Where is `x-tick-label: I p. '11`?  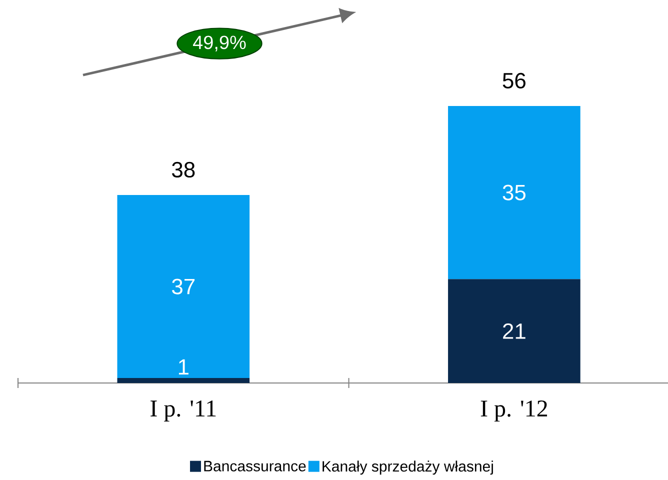 x-tick-label: I p. '11 is located at coordinates (183, 411).